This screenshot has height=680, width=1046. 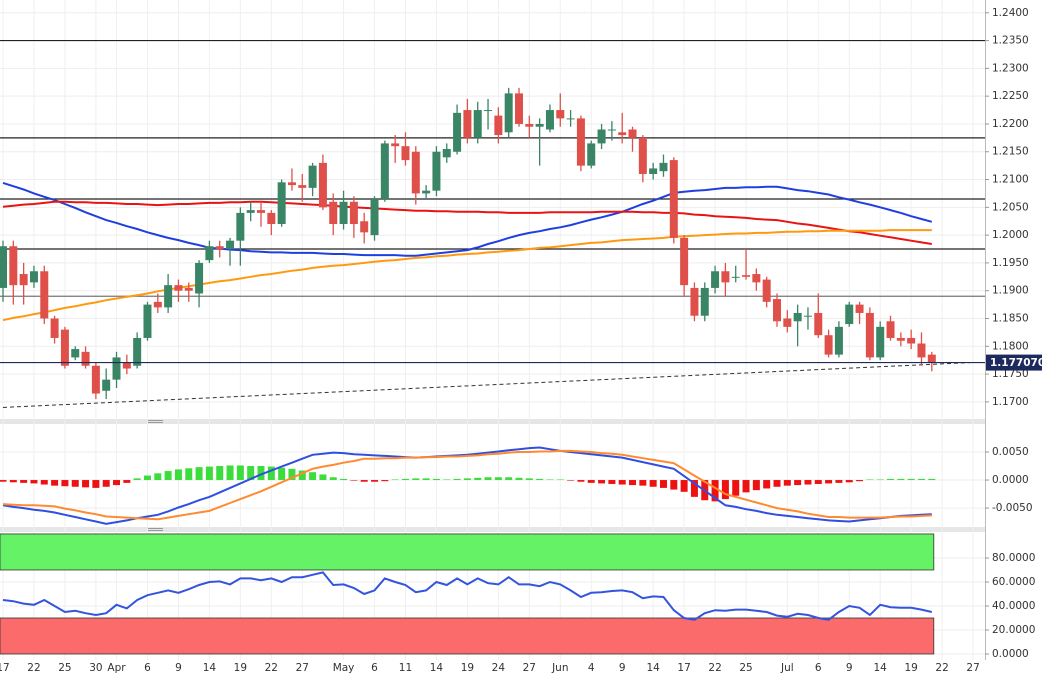 What do you see at coordinates (1010, 68) in the screenshot?
I see `y-tick-label: 1.2300` at bounding box center [1010, 68].